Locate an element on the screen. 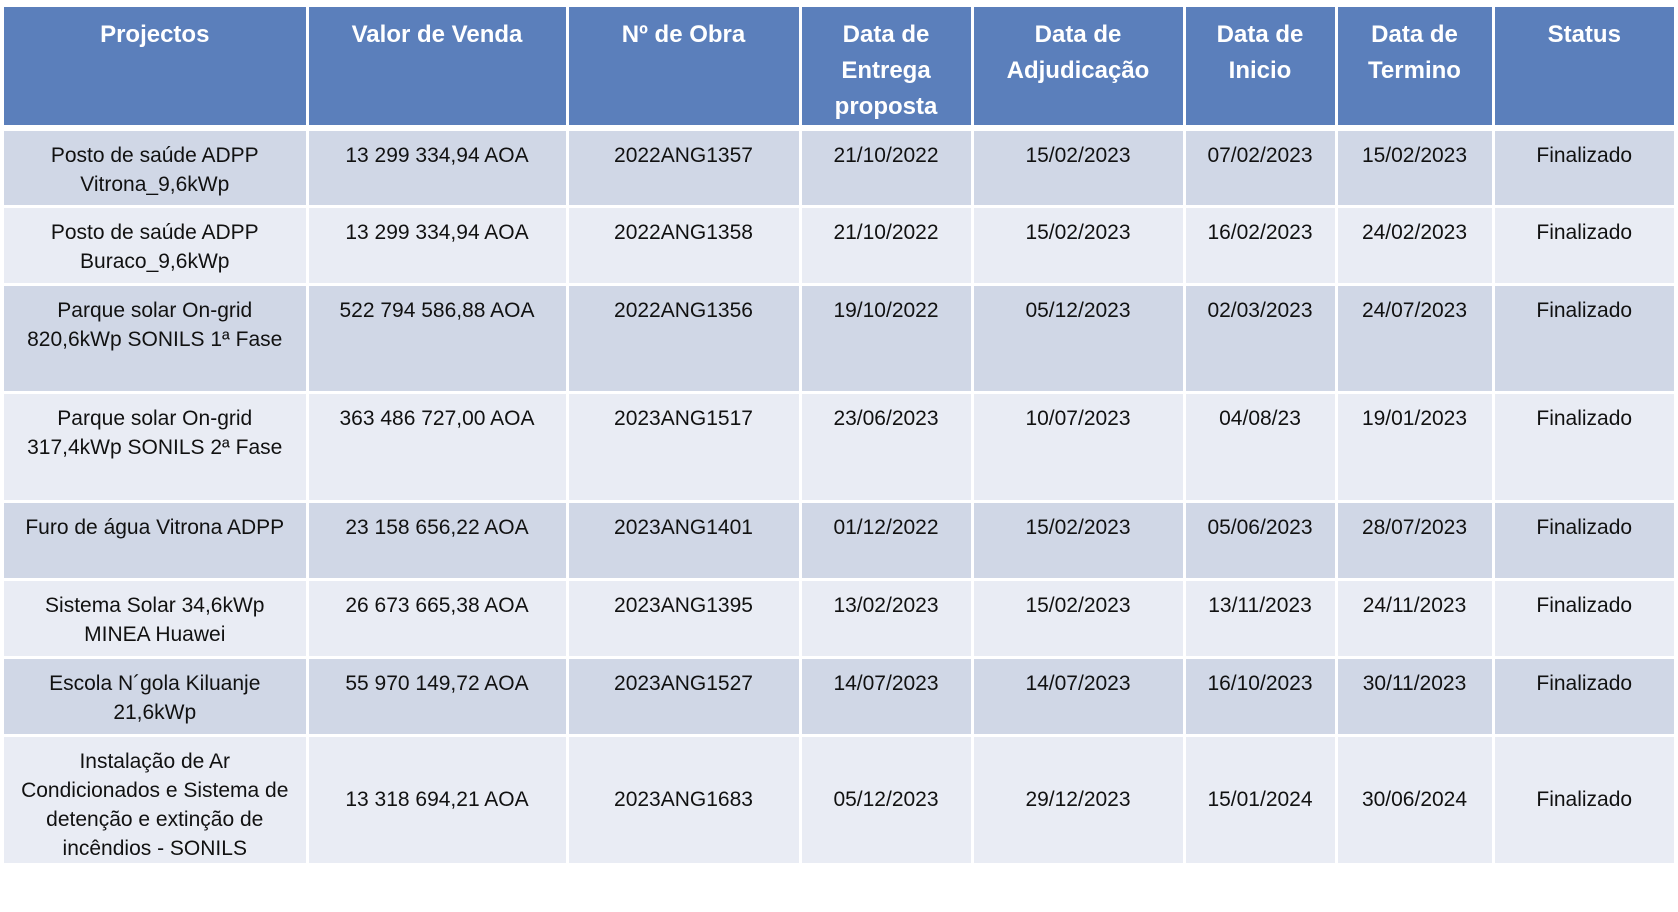 This screenshot has width=1678, height=912. header-numero-de-obra: Nº de Obra is located at coordinates (684, 69).